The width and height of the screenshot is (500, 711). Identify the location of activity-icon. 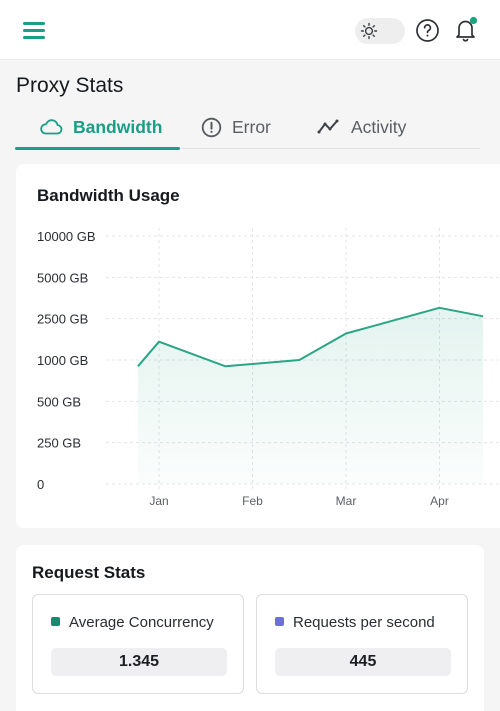
(328, 126).